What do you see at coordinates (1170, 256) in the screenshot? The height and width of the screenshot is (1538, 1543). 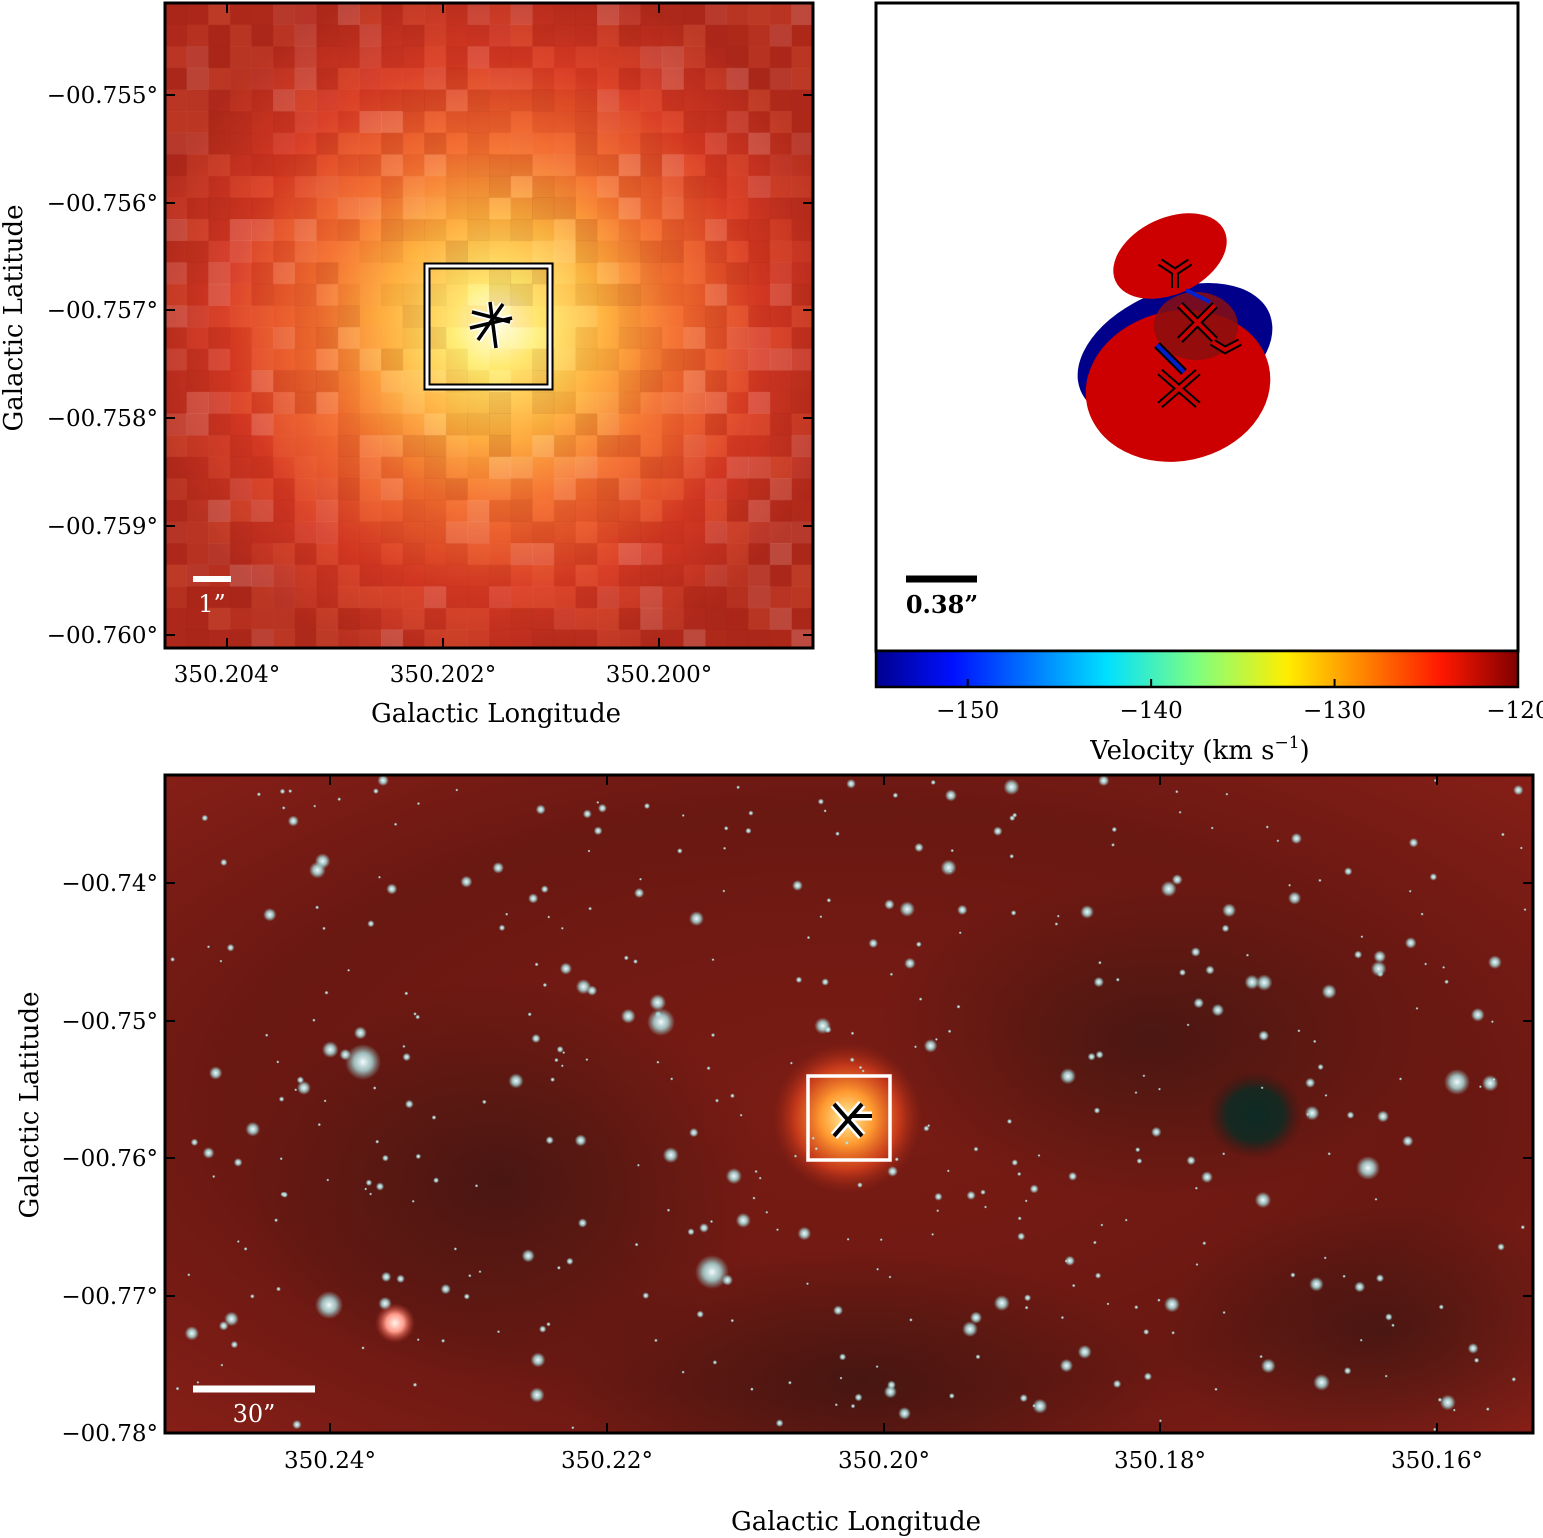 I see `red-ellipse-upper` at bounding box center [1170, 256].